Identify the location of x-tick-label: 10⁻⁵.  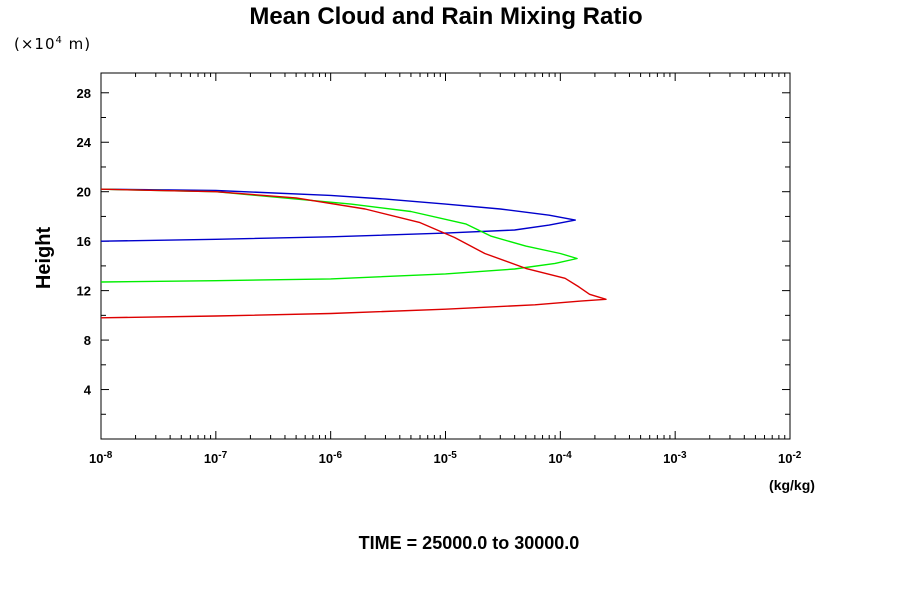
(446, 458).